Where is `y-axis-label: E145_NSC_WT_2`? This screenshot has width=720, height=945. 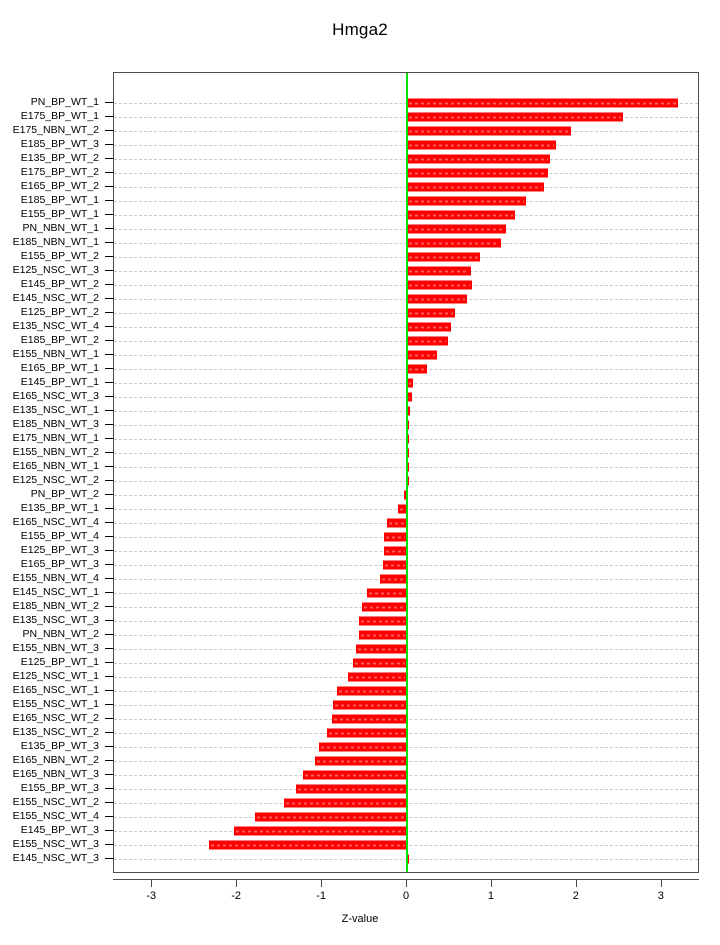
y-axis-label: E145_NSC_WT_2 is located at coordinates (55, 298).